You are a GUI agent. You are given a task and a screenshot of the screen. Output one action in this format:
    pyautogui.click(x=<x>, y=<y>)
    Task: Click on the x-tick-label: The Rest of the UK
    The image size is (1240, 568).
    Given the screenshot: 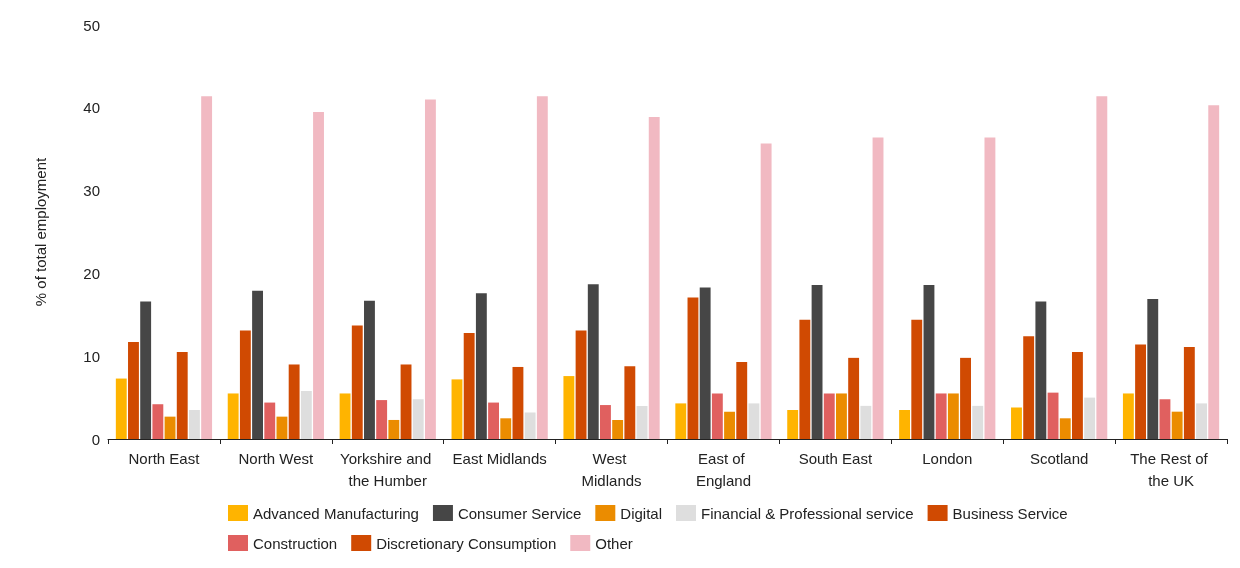 What is the action you would take?
    pyautogui.click(x=1171, y=469)
    